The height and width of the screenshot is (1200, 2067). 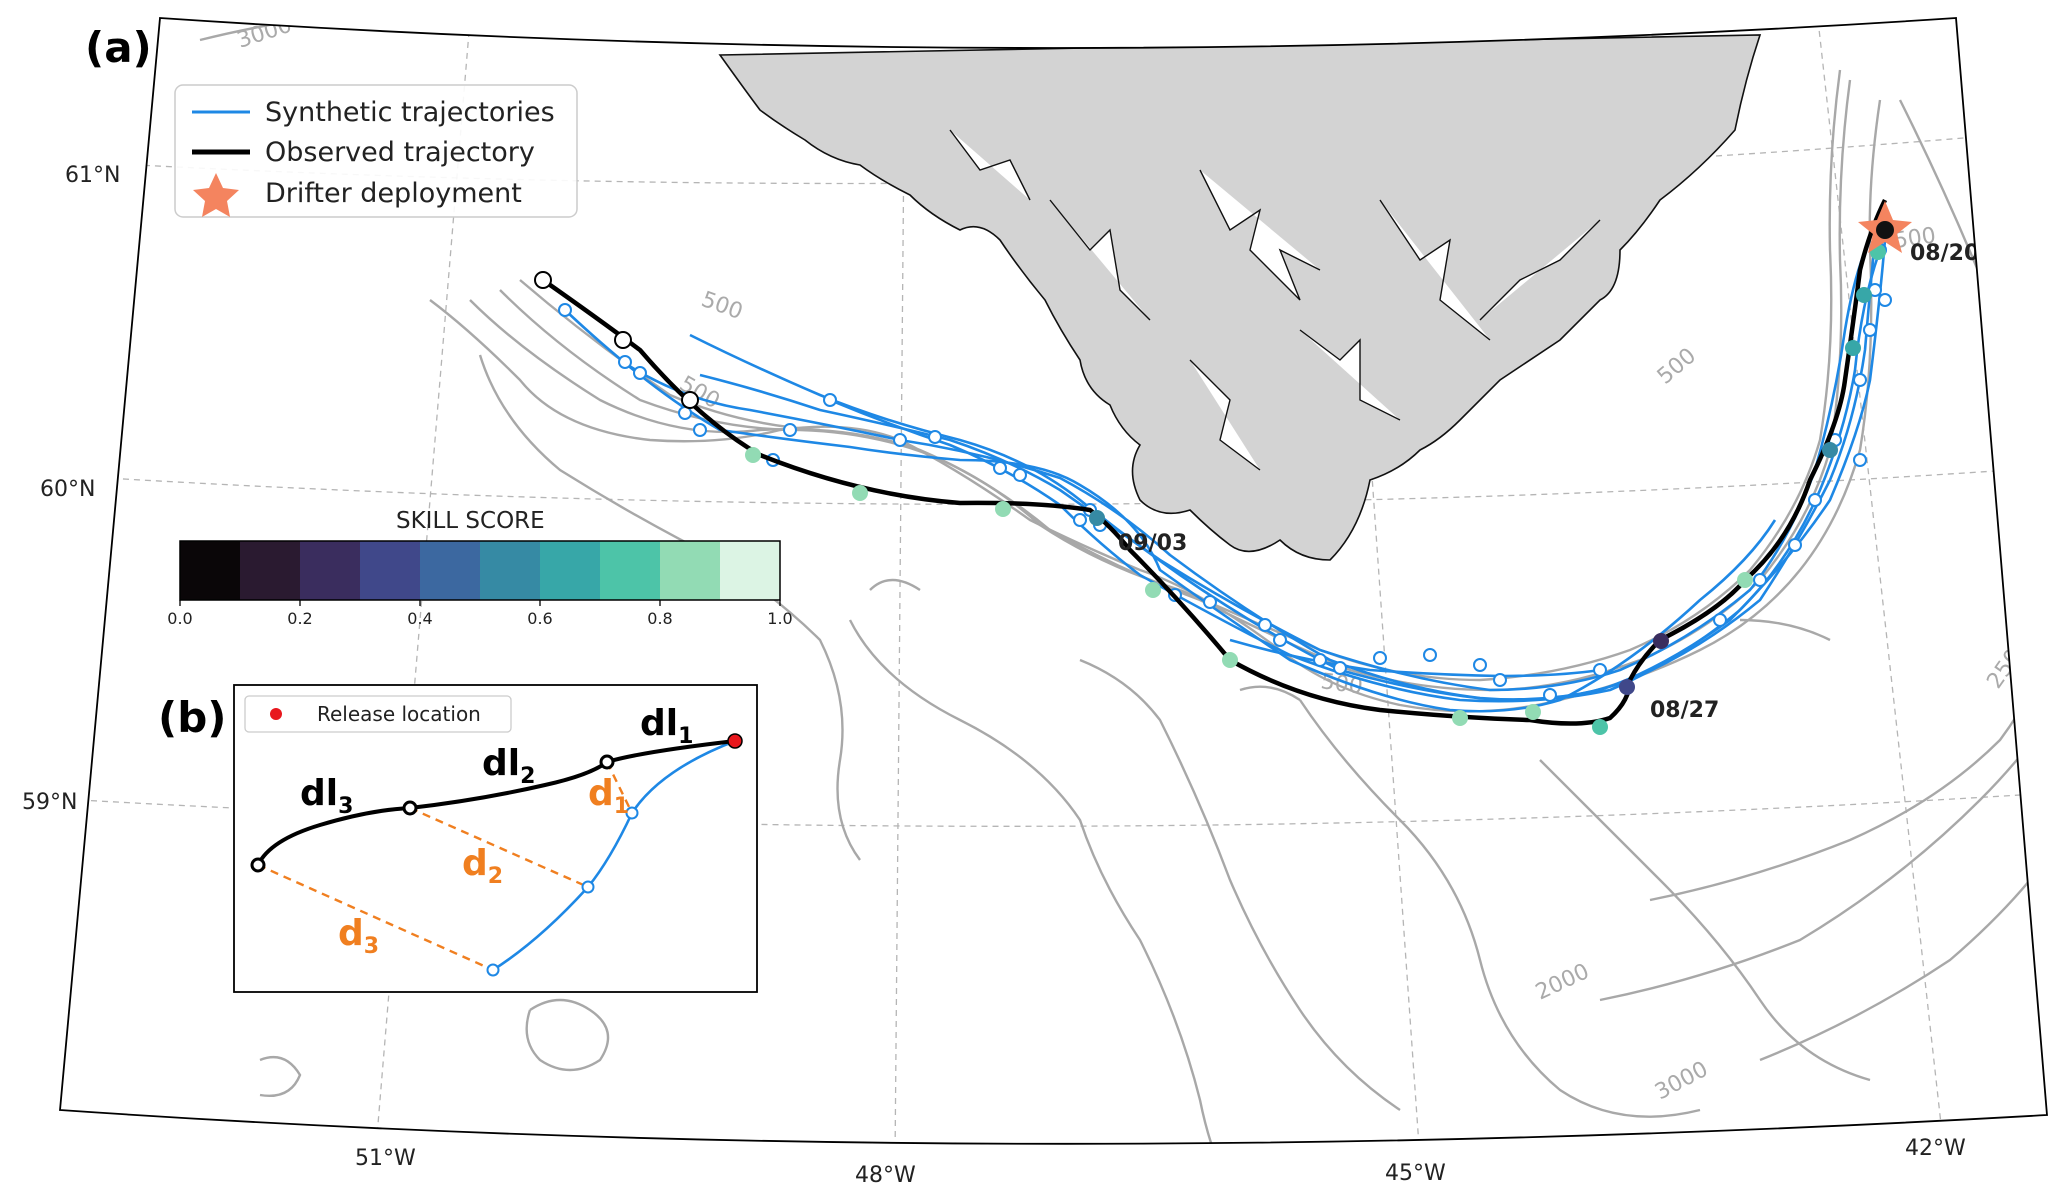 I want to click on dl3-label: dl3, so click(x=326, y=796).